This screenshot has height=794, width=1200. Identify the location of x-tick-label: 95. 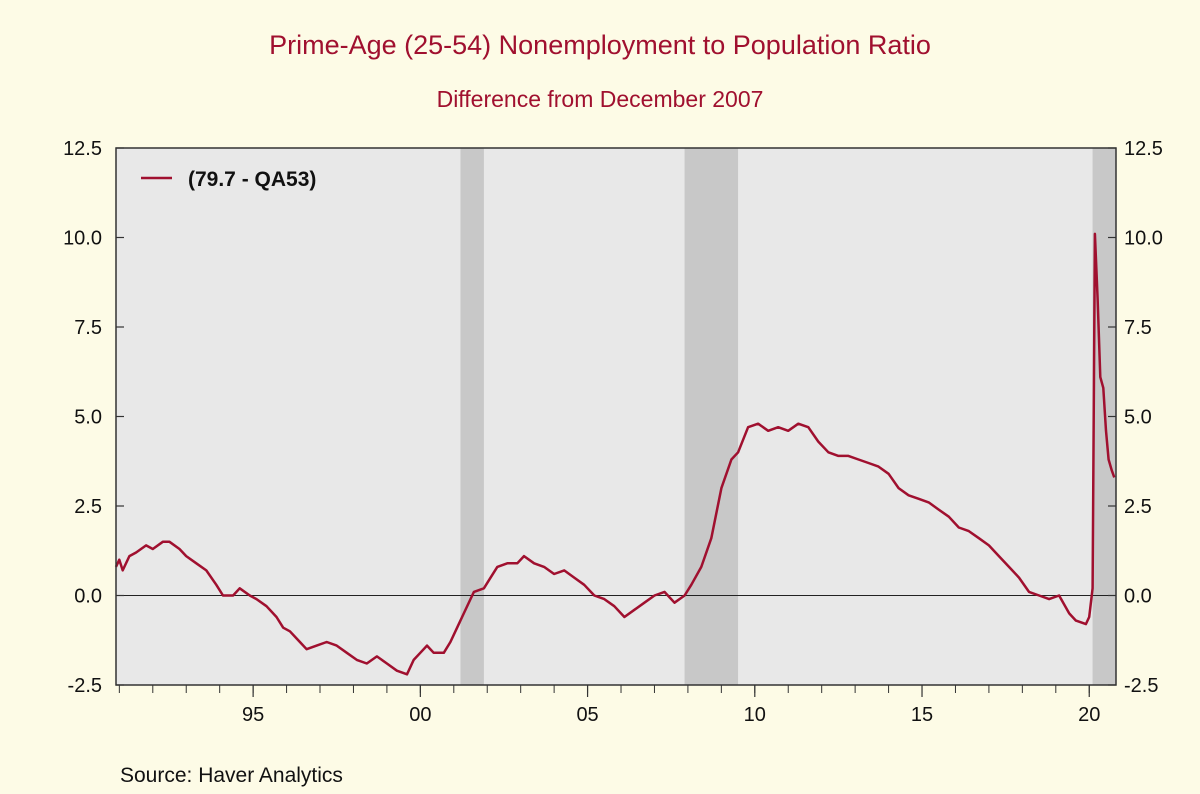
(253, 715).